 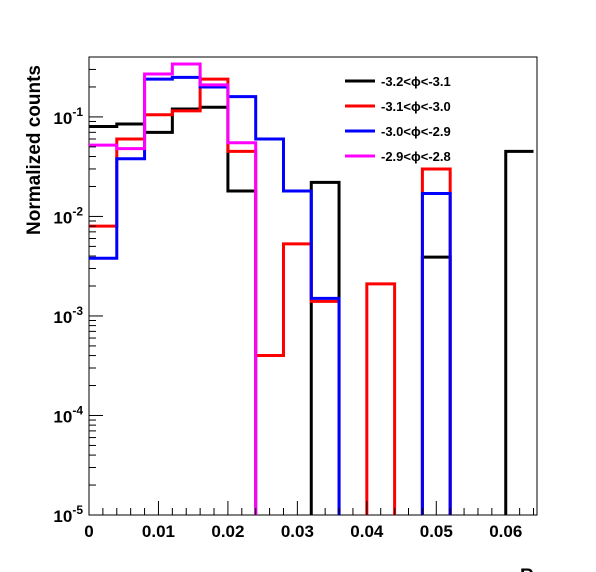 I want to click on y-tick-label: 10⁻⁴, so click(x=68, y=414).